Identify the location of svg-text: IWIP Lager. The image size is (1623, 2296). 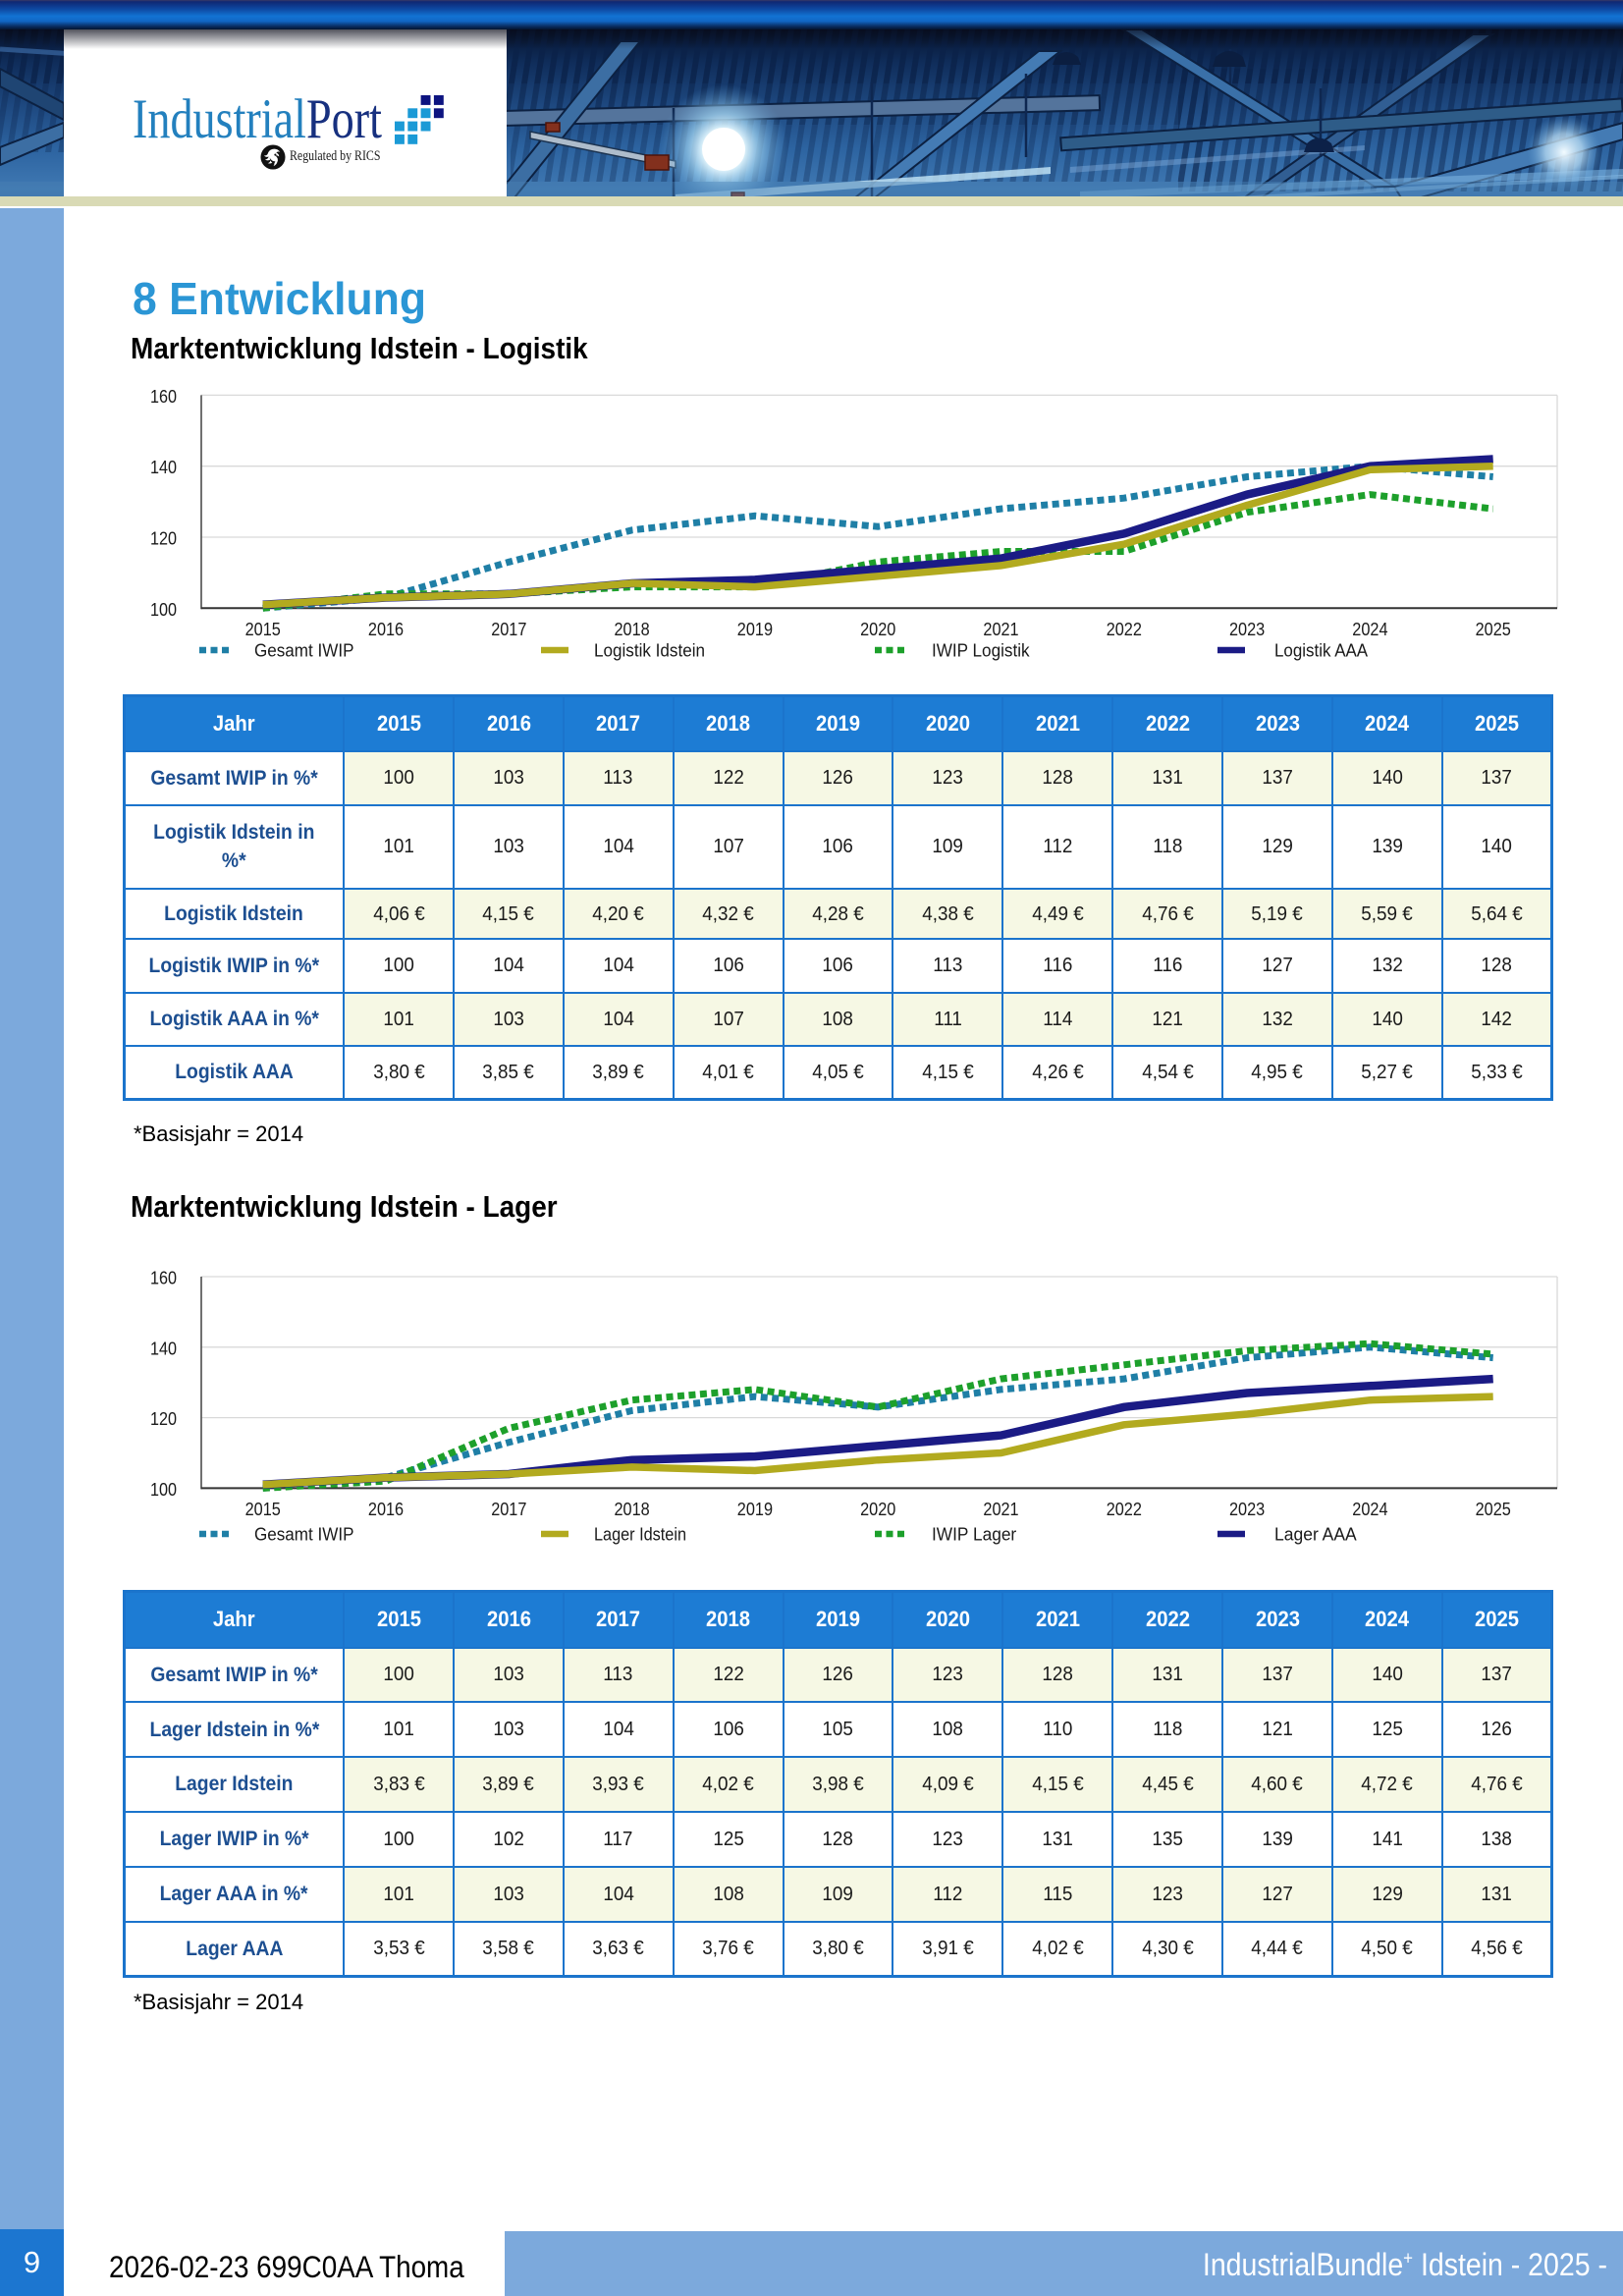
(974, 1535).